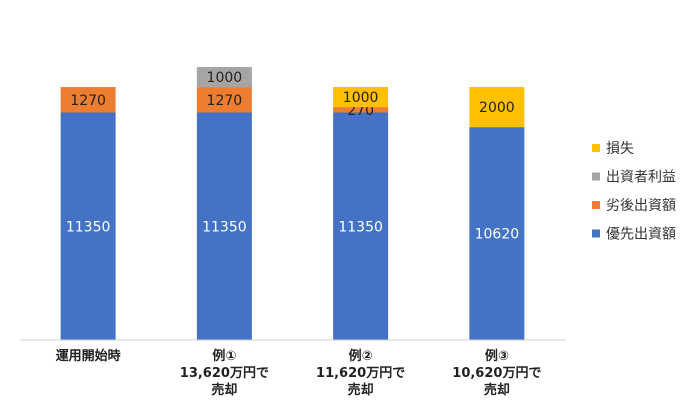  I want to click on data-label: 2000, so click(497, 108).